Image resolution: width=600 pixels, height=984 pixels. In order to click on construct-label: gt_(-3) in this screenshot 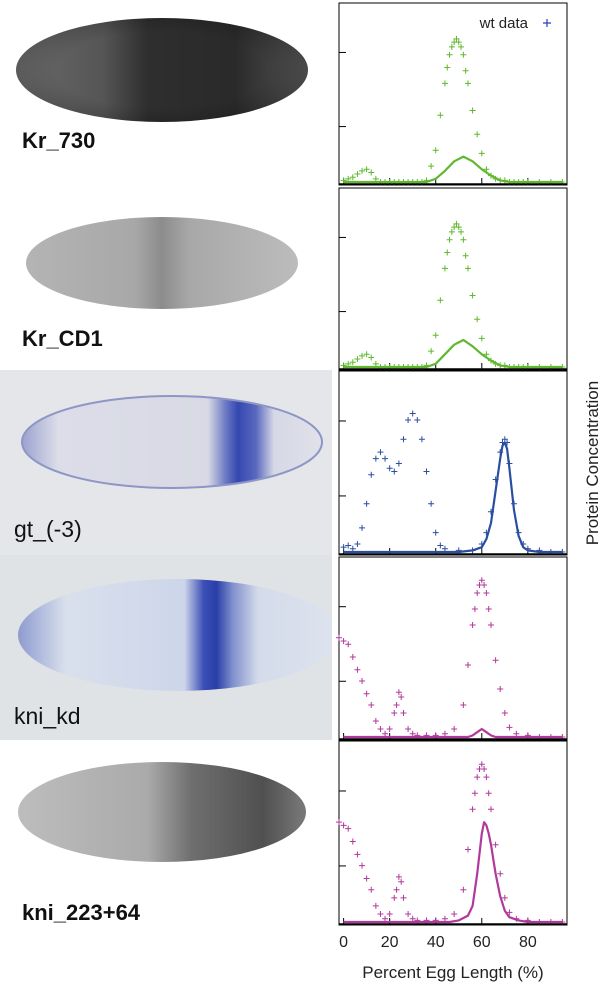, I will do `click(48, 529)`.